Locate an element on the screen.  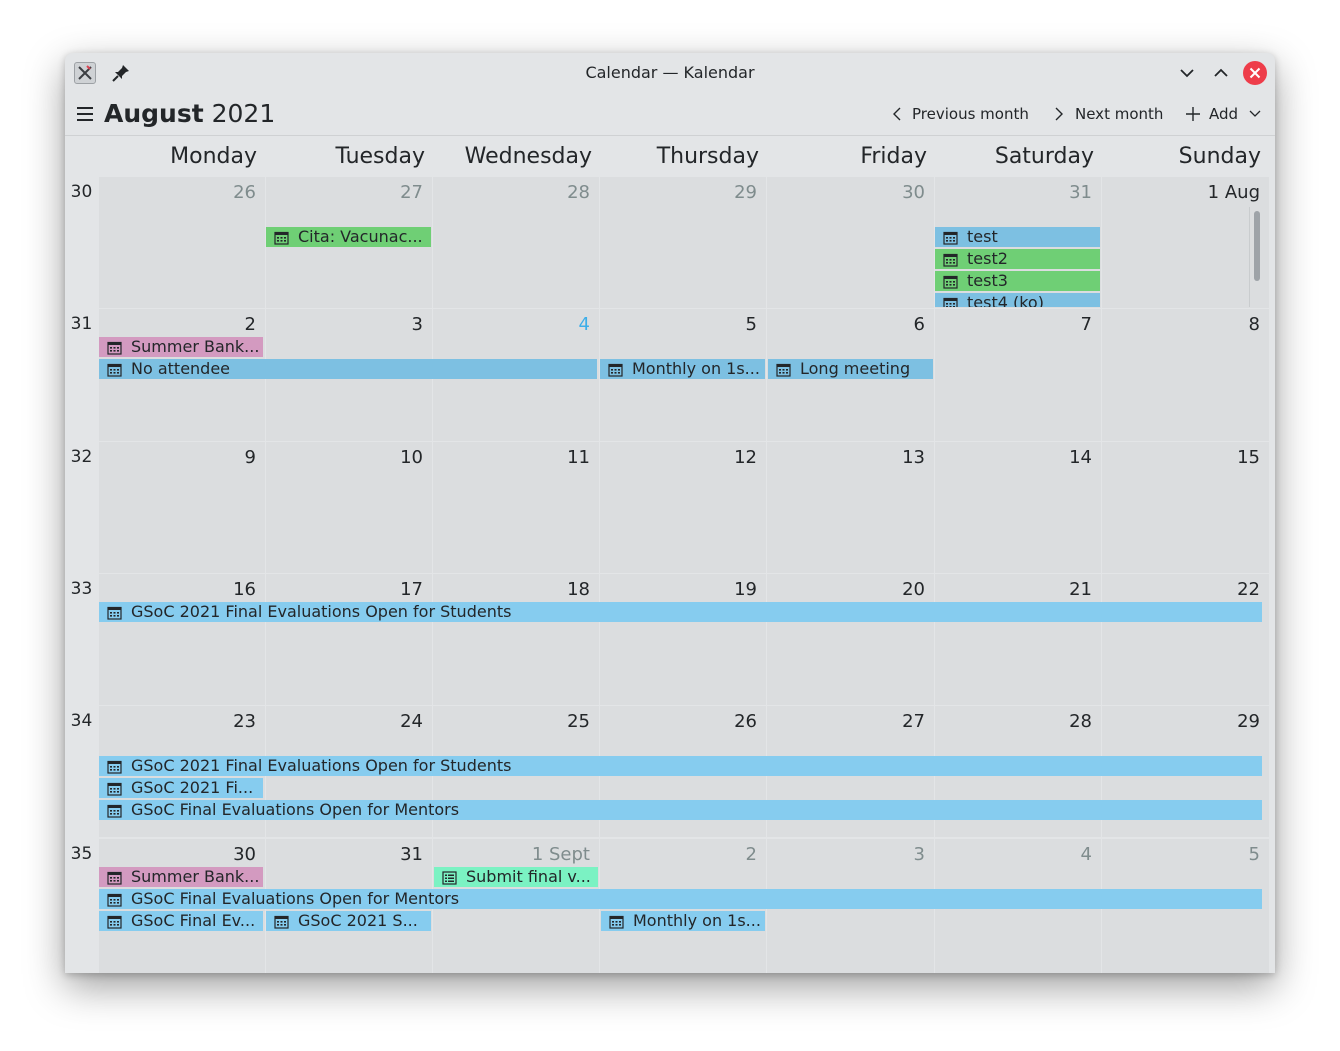
day-cell: 26 is located at coordinates (182, 242).